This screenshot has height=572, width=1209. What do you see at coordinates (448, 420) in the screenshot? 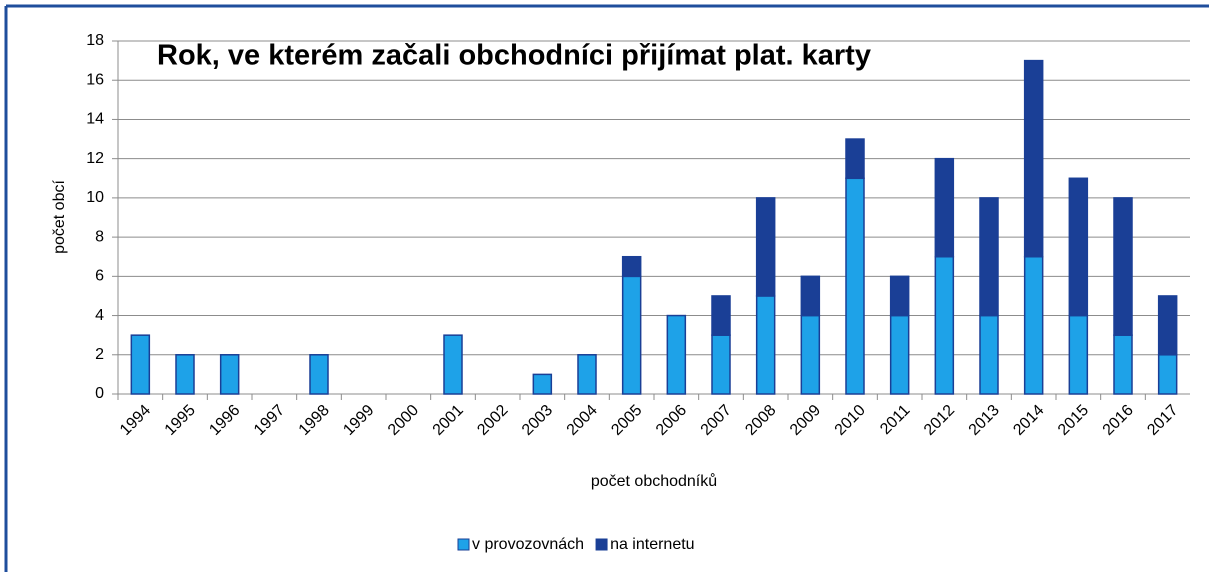
I see `x-tick-label: 2001` at bounding box center [448, 420].